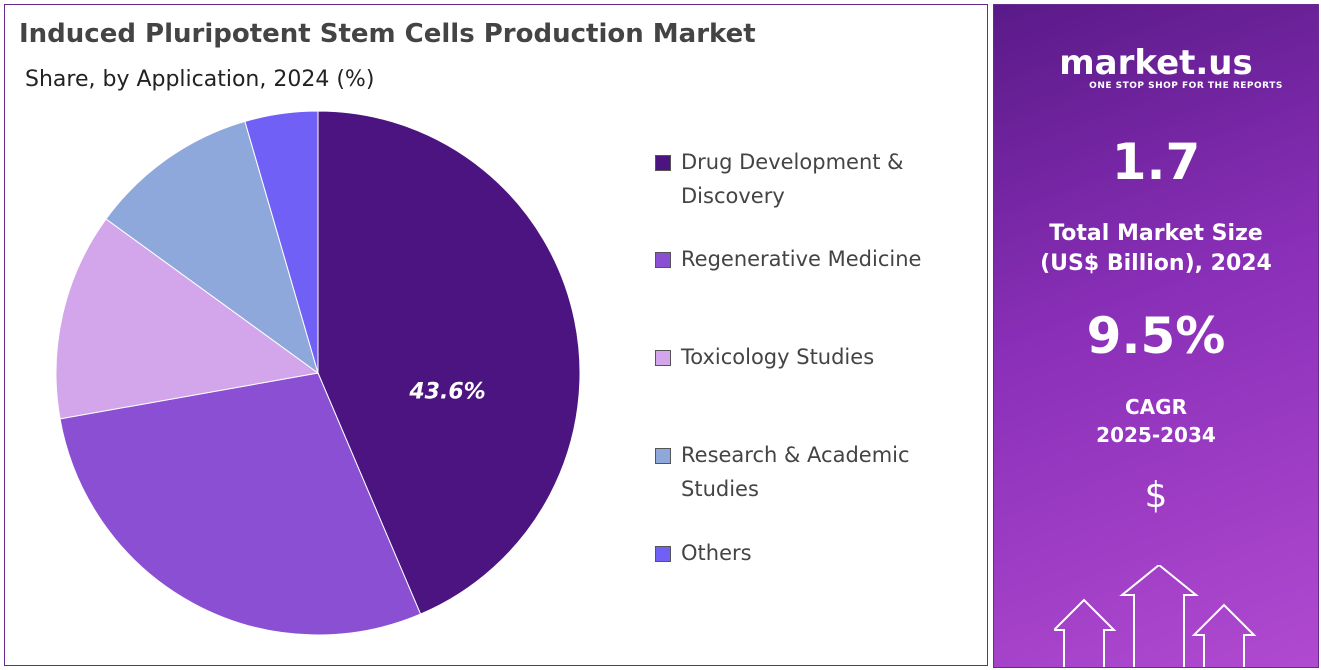 This screenshot has height=670, width=1321. I want to click on arrows-decoration, so click(1155, 616).